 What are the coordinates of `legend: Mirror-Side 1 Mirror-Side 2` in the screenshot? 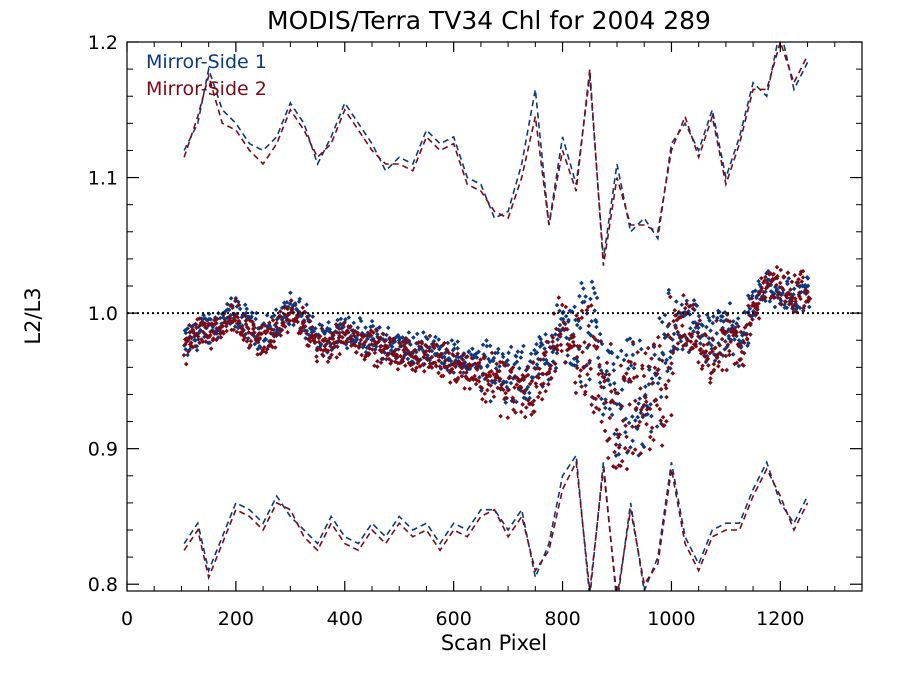 It's located at (206, 75).